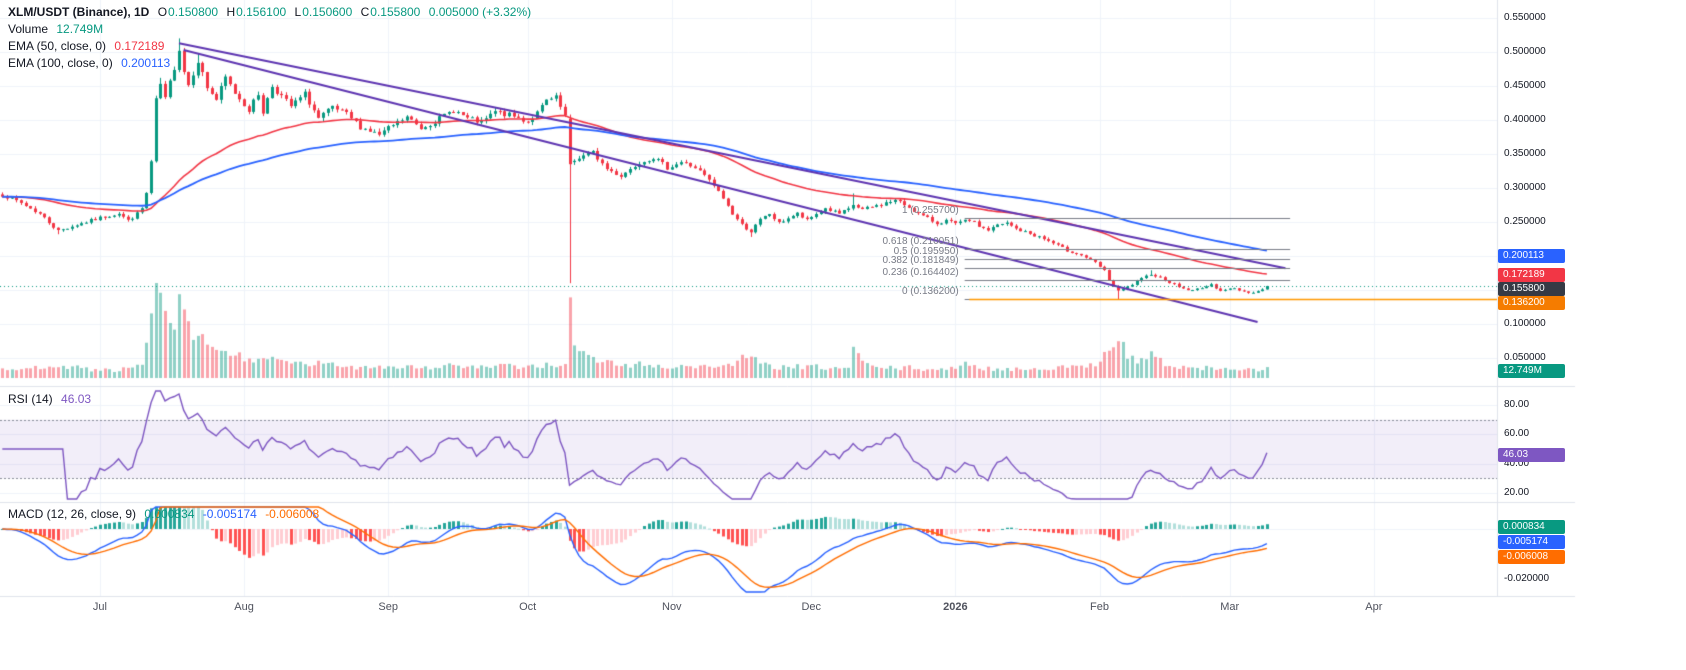 This screenshot has height=670, width=1686. I want to click on volume-legend-value: 12.749M, so click(80, 29).